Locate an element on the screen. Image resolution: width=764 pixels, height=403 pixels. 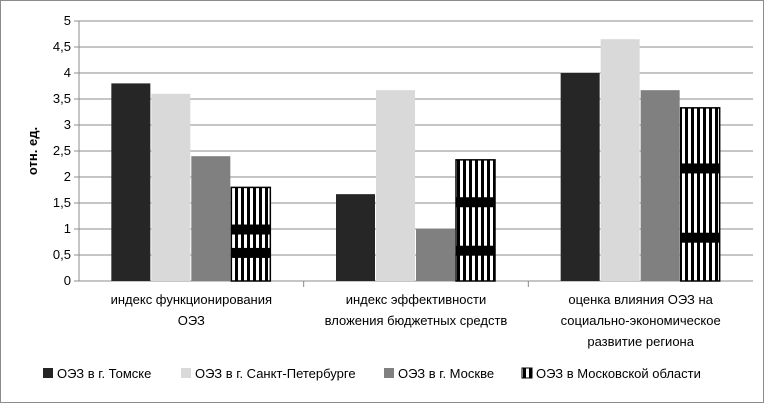
y-tick-label: 2 is located at coordinates (67, 176).